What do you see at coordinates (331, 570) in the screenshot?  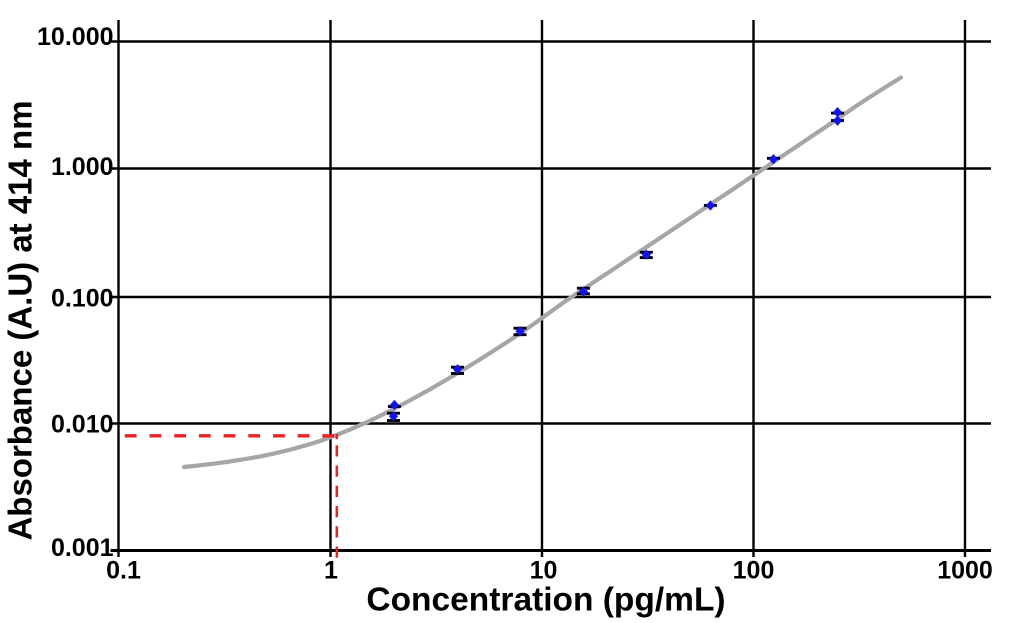 I see `svg-text: 1` at bounding box center [331, 570].